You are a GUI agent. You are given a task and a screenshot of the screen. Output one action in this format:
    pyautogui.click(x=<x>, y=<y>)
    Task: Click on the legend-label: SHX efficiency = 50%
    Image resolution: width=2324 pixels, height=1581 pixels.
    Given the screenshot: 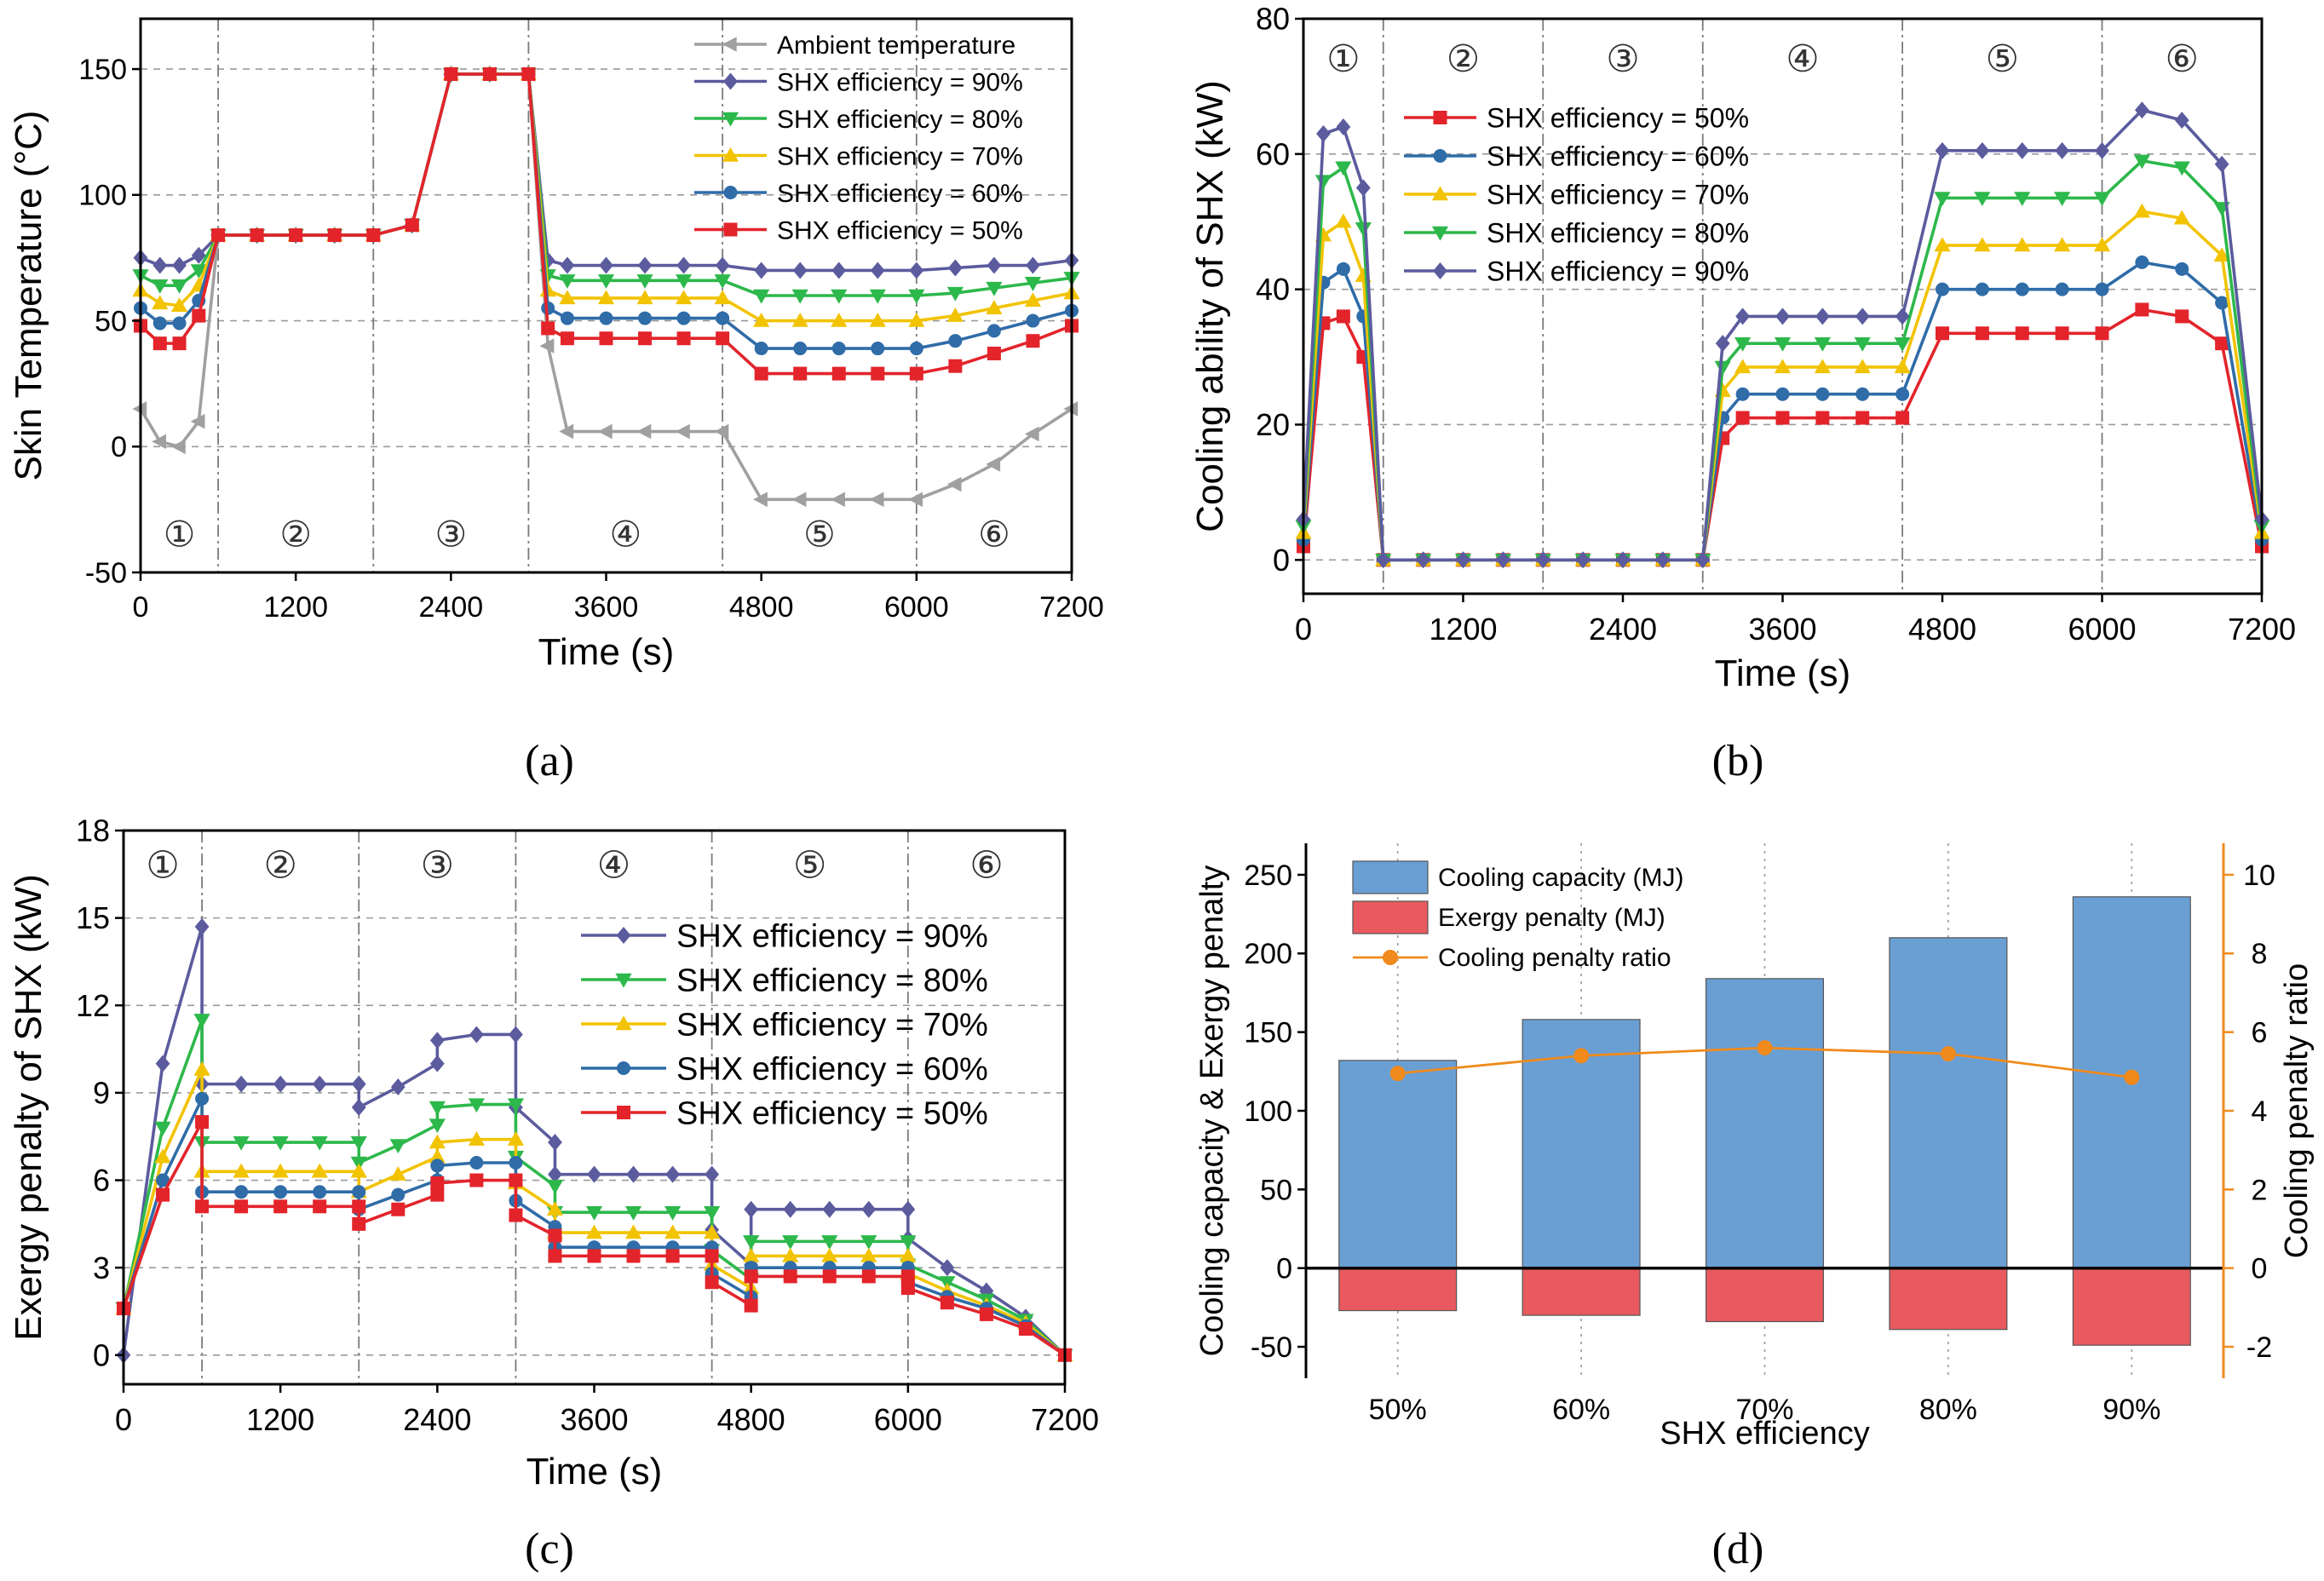 What is the action you would take?
    pyautogui.click(x=900, y=230)
    